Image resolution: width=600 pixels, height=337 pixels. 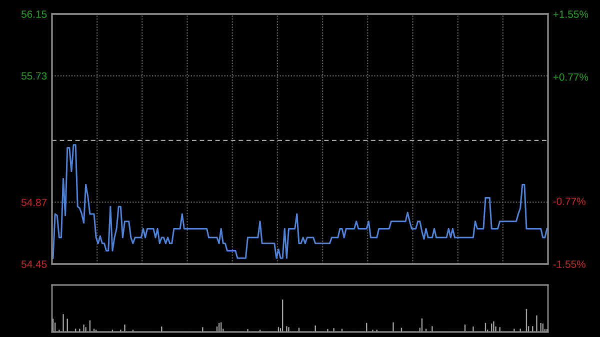 I want to click on y-tick-label: 54.87, so click(x=34, y=202).